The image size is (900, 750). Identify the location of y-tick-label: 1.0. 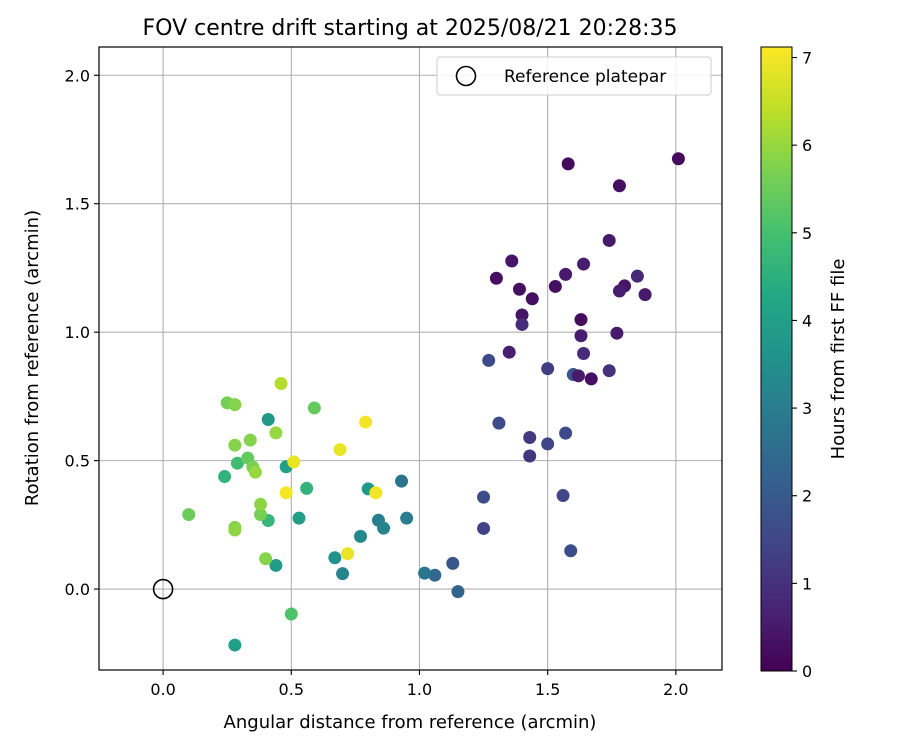
(77, 332).